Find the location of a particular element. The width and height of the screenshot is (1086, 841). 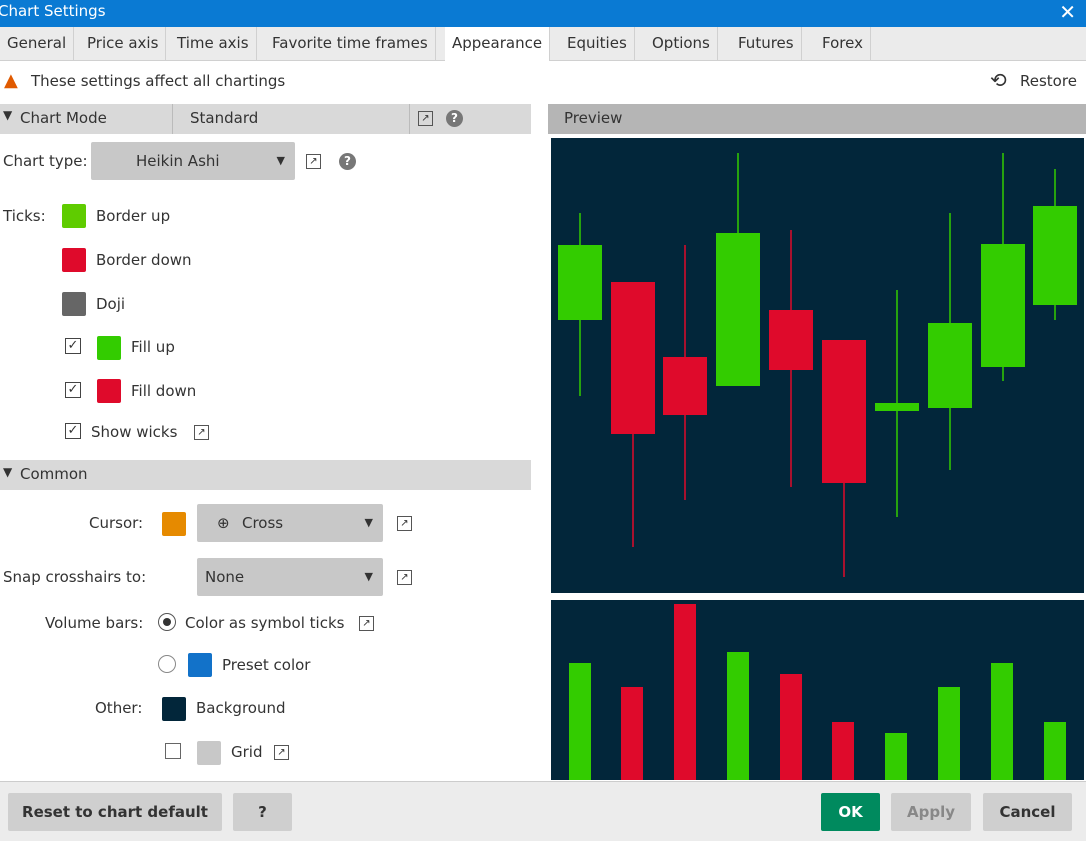

restore-button: Restore is located at coordinates (1048, 81).